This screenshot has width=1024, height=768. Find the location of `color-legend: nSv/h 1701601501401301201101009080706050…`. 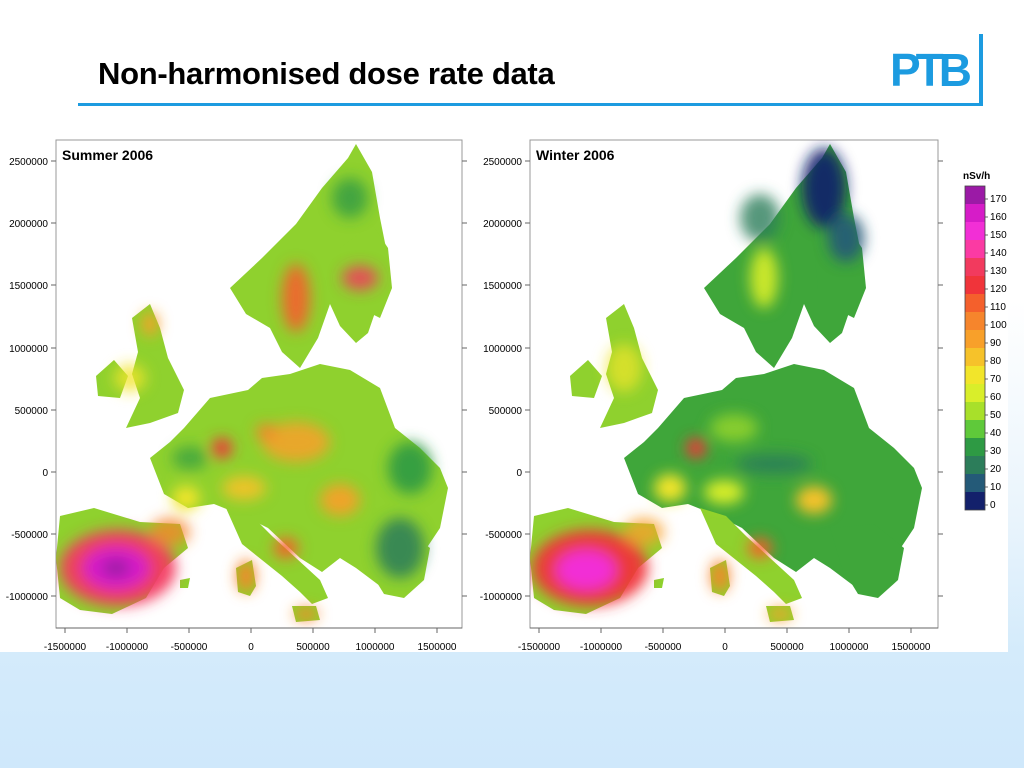

color-legend: nSv/h 1701601501401301201101009080706050… is located at coordinates (985, 341).